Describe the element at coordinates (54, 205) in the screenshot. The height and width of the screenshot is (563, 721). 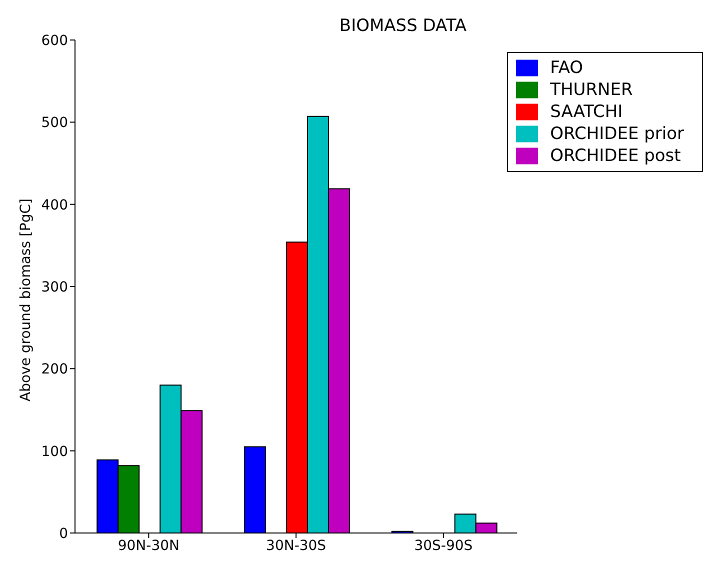
I see `y-tick-label: 400` at that location.